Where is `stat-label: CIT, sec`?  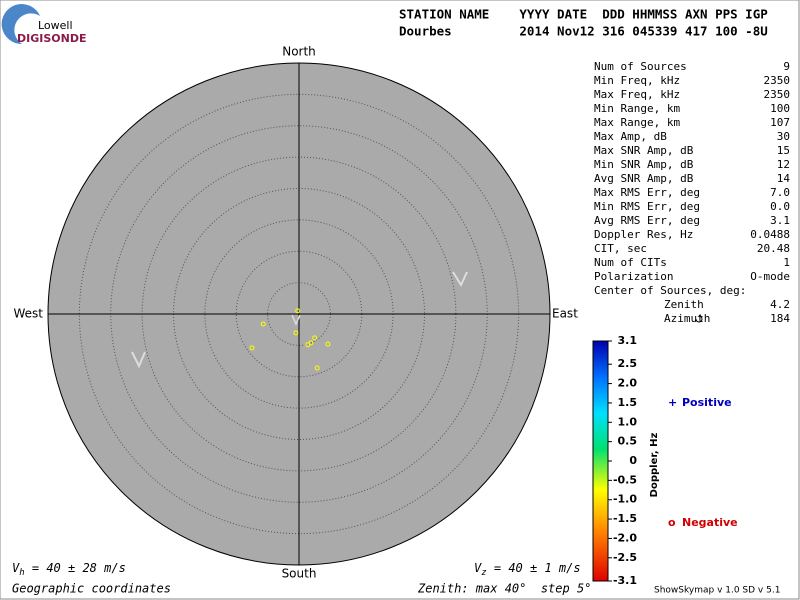 stat-label: CIT, sec is located at coordinates (620, 248).